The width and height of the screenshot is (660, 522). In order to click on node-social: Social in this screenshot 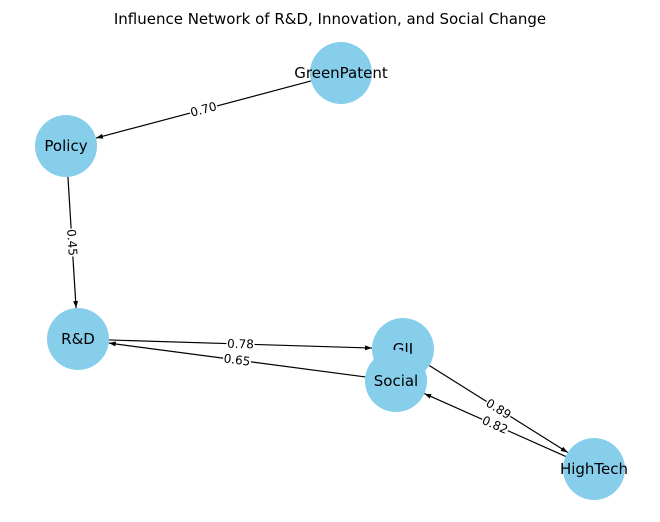, I will do `click(396, 381)`.